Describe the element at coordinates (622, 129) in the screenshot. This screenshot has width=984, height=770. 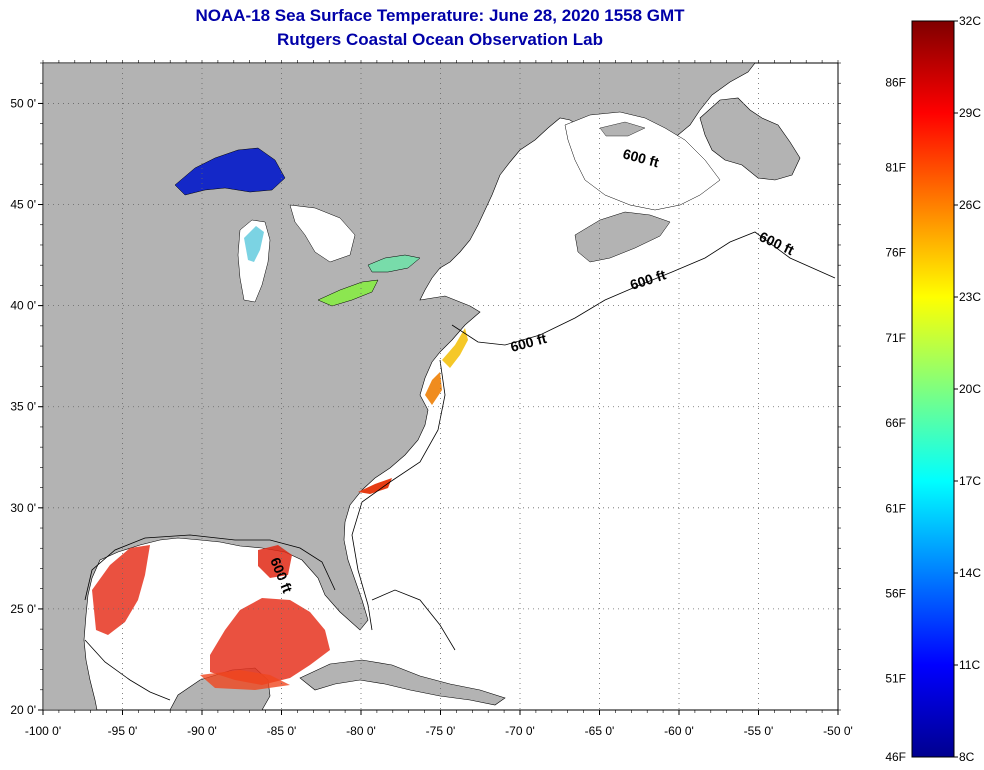
I see `land-anticosti` at that location.